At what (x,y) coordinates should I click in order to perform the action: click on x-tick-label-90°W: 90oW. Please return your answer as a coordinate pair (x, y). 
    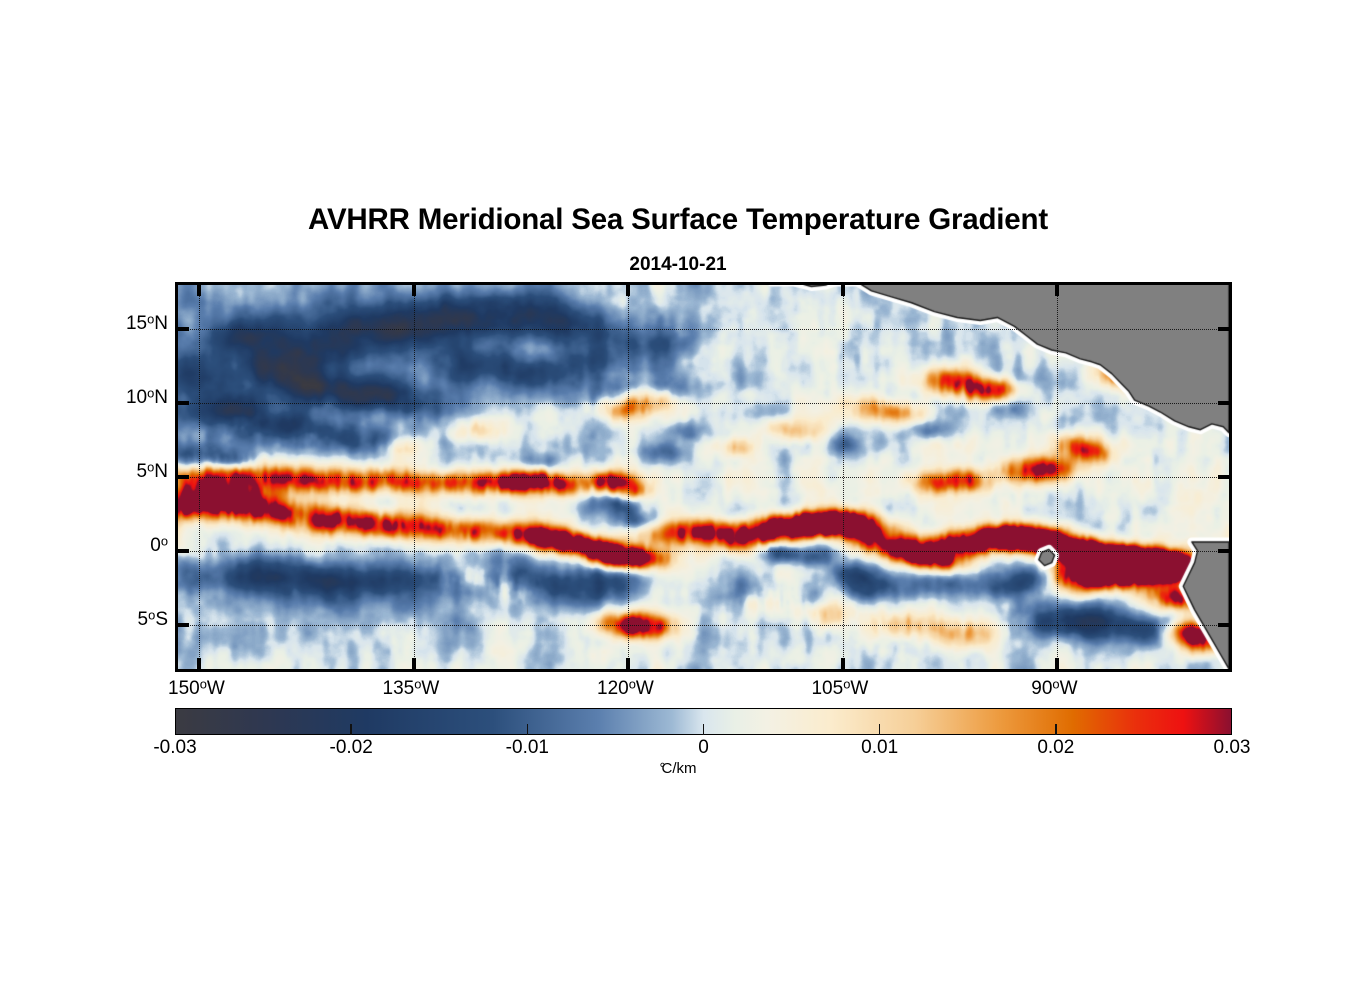
    Looking at the image, I should click on (1054, 687).